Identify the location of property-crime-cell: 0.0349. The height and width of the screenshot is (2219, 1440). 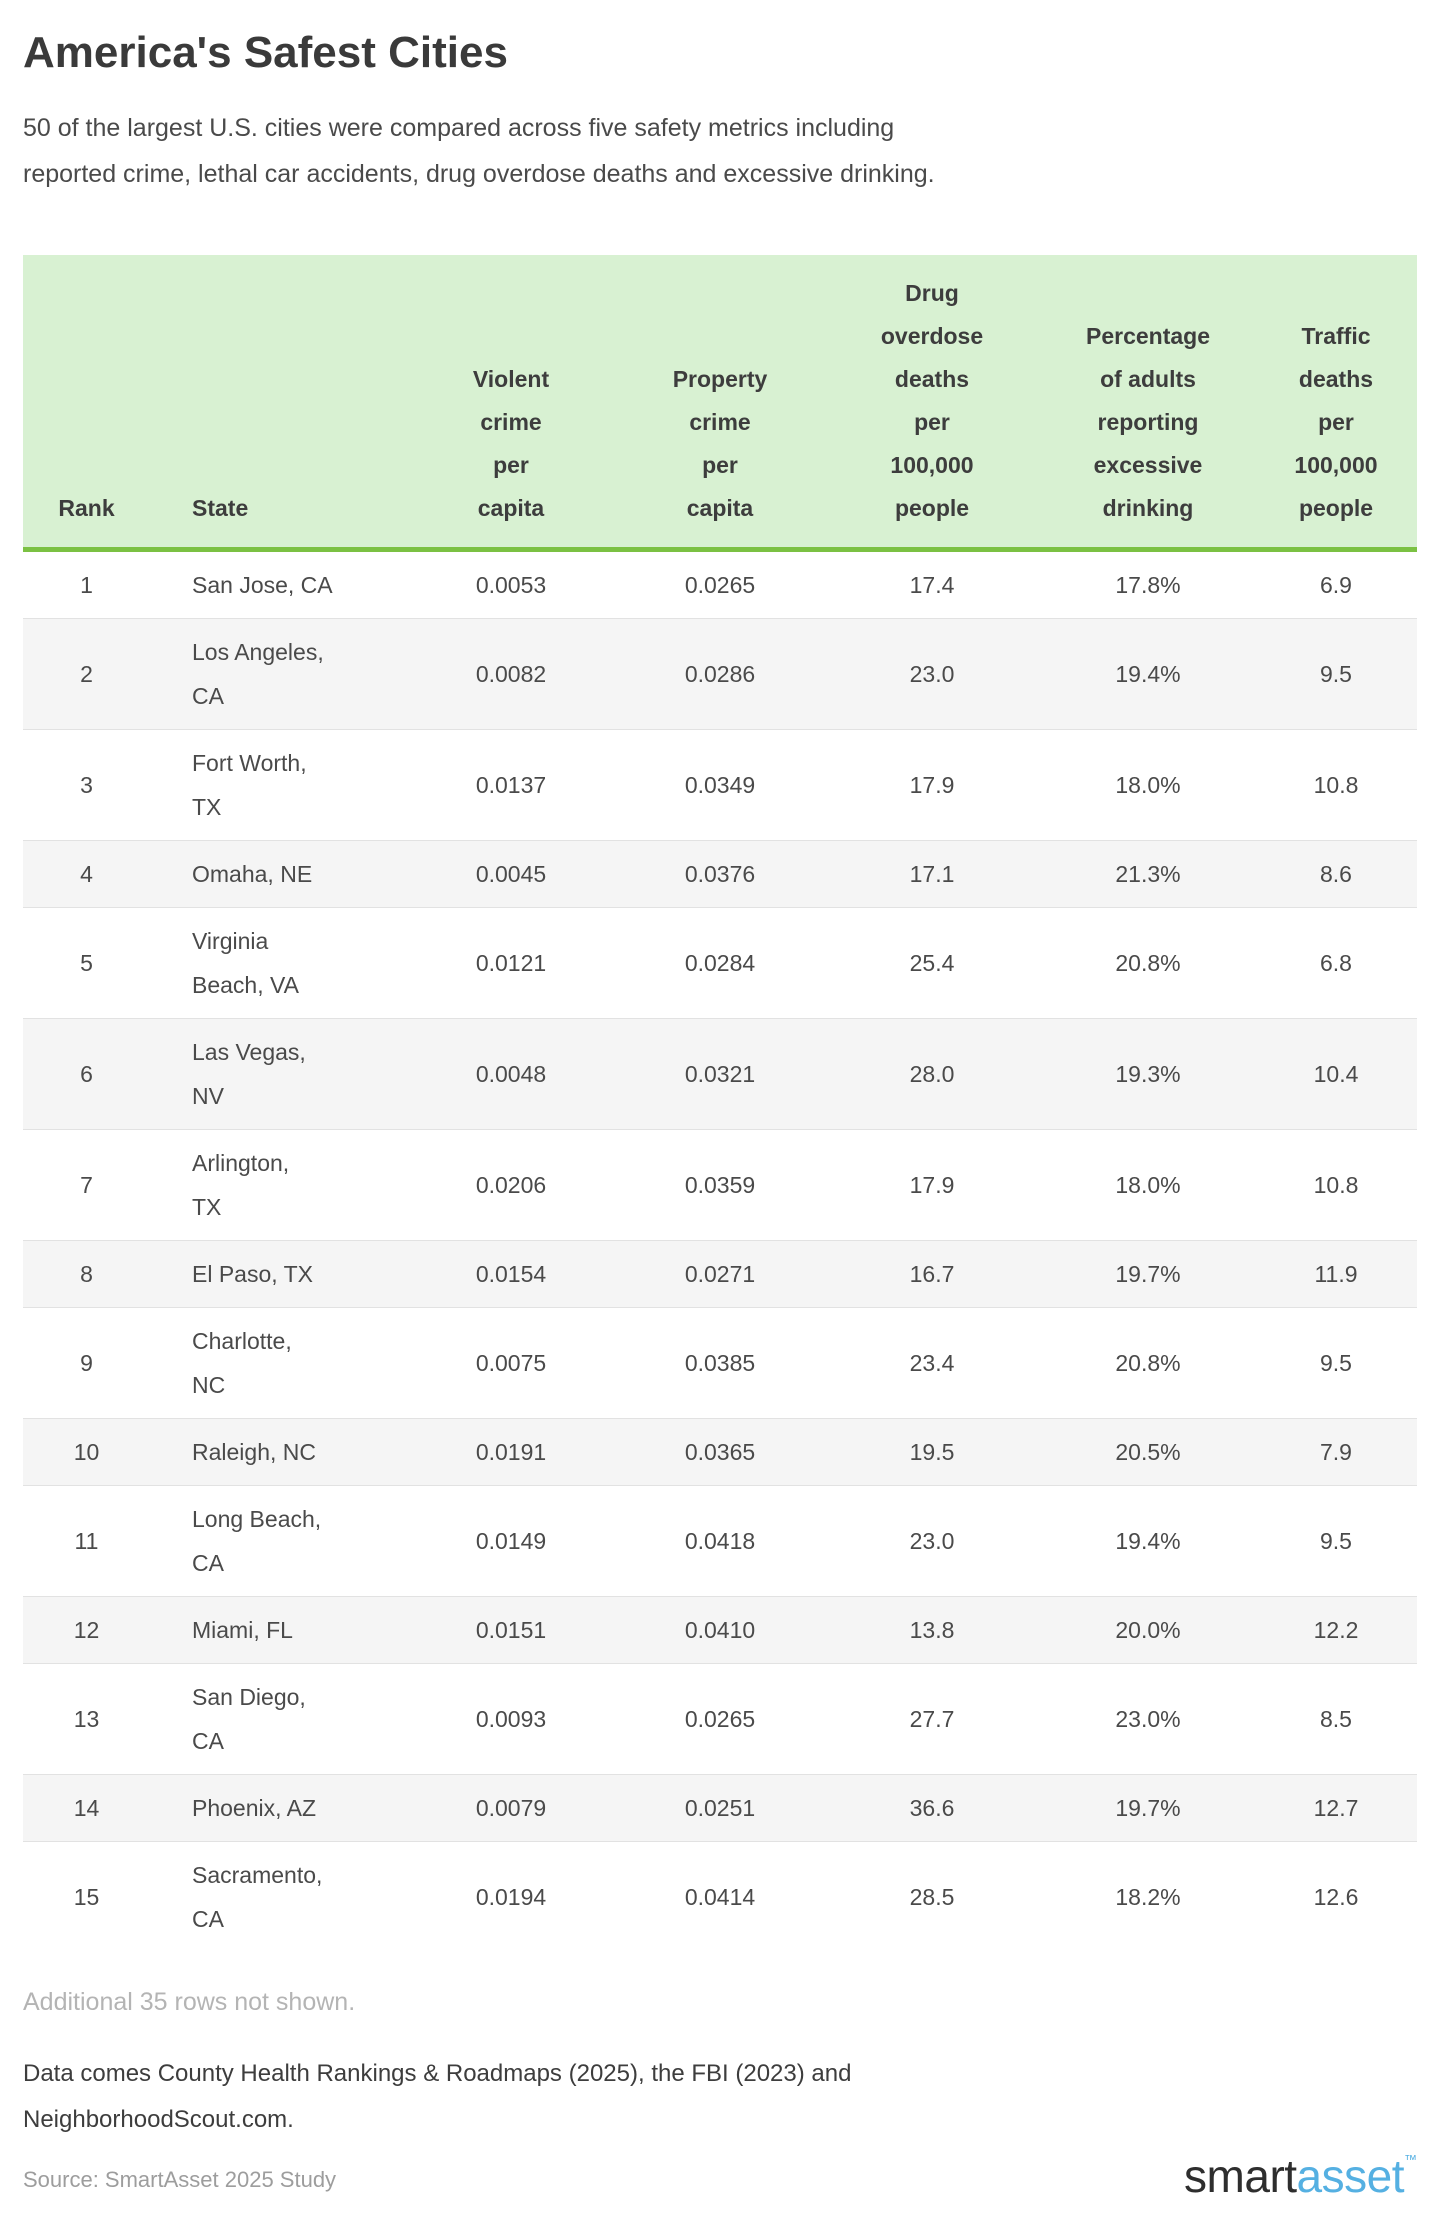
(720, 784).